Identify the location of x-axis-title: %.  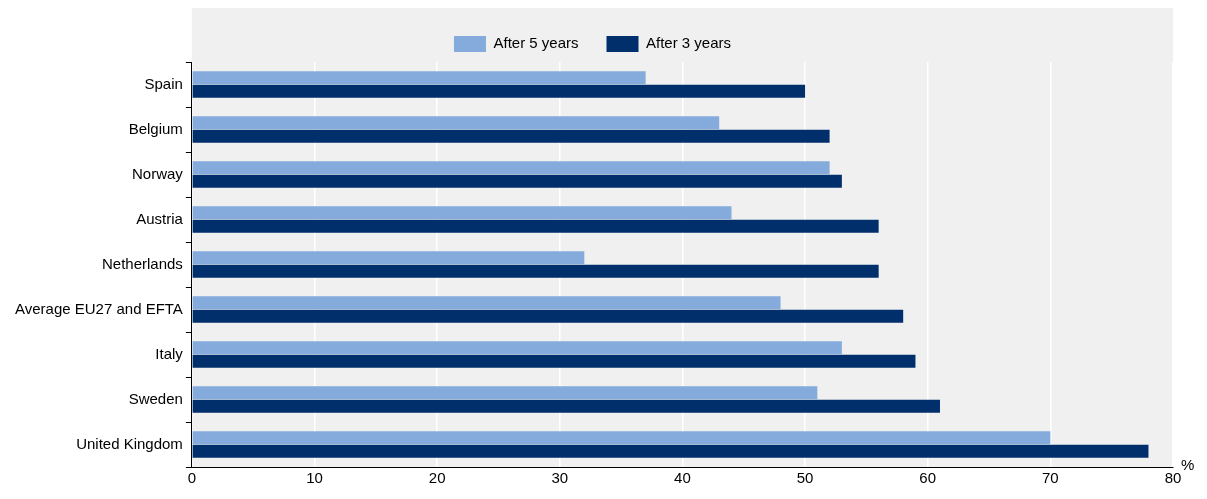
(1188, 464).